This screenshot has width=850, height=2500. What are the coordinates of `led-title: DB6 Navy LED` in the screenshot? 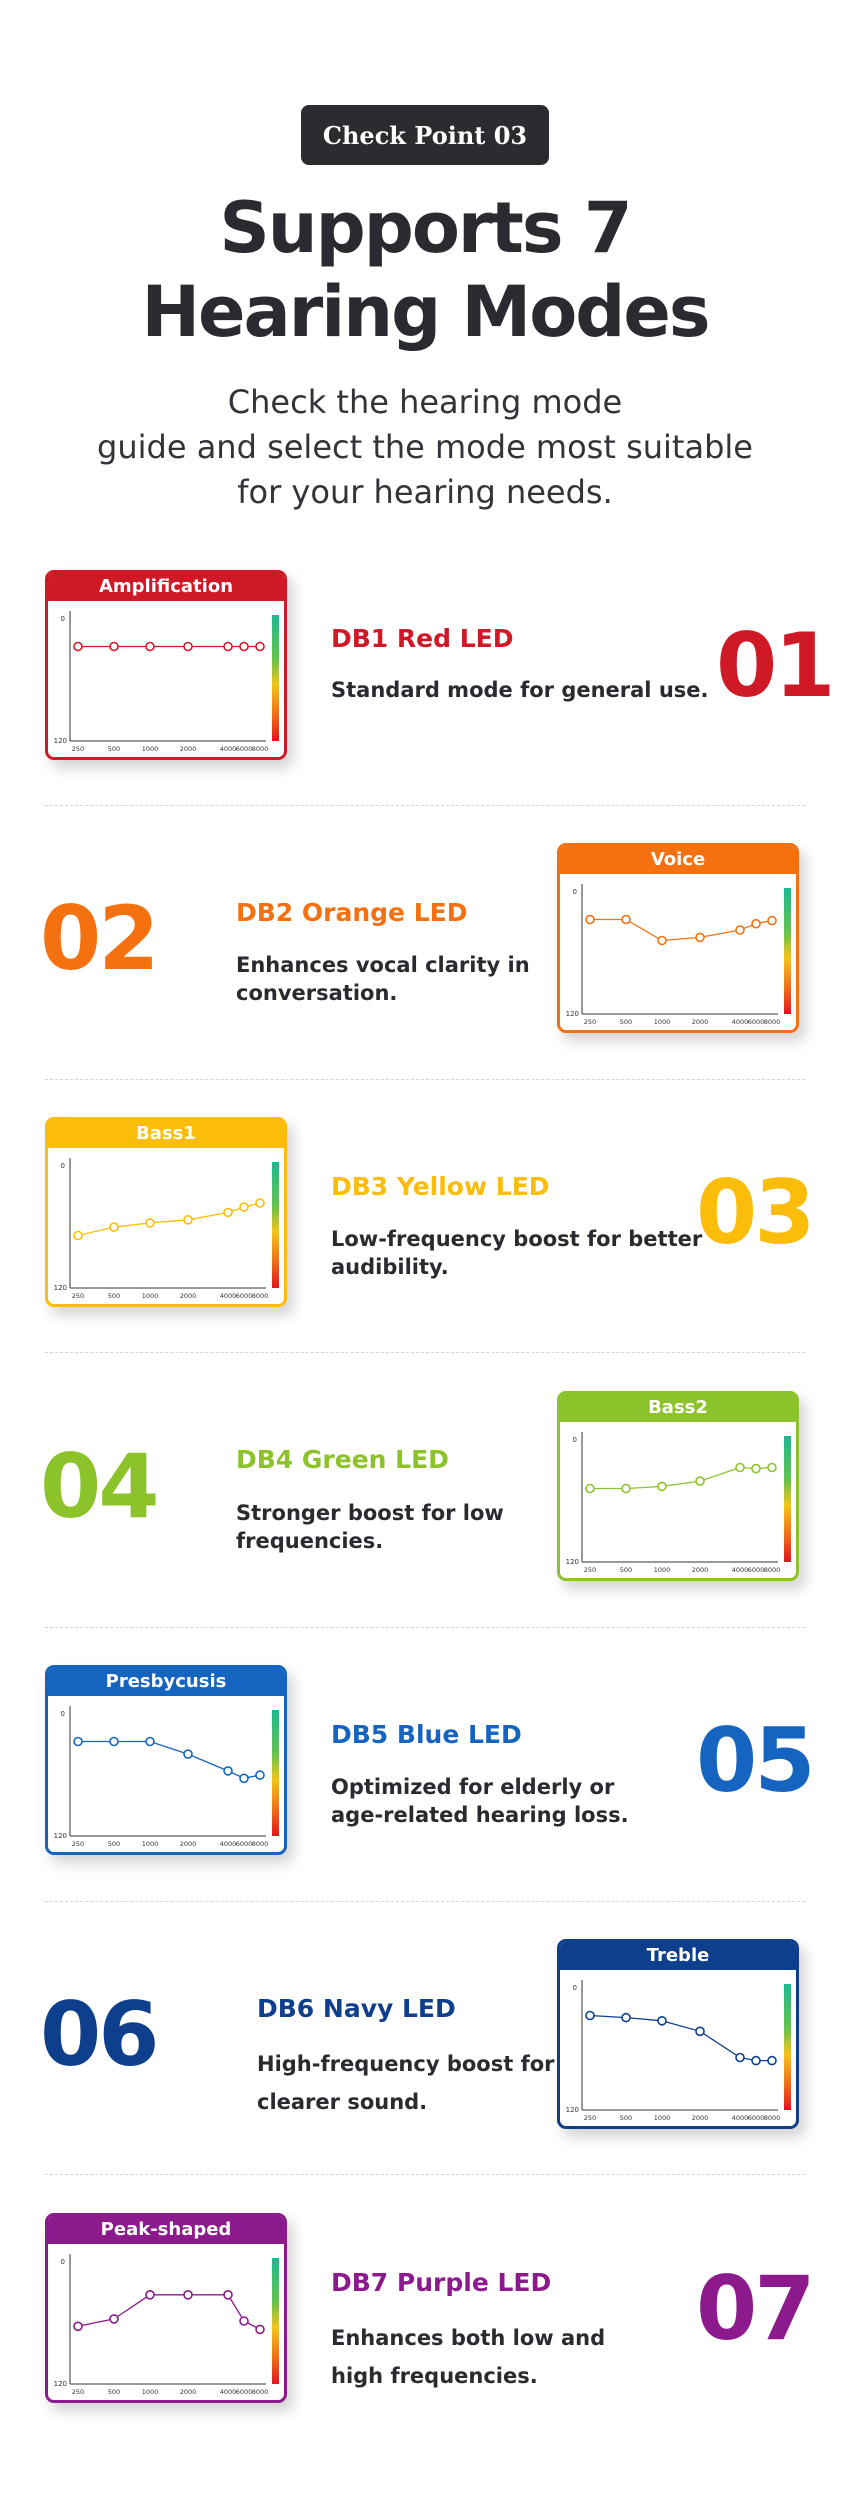 It's located at (356, 2008).